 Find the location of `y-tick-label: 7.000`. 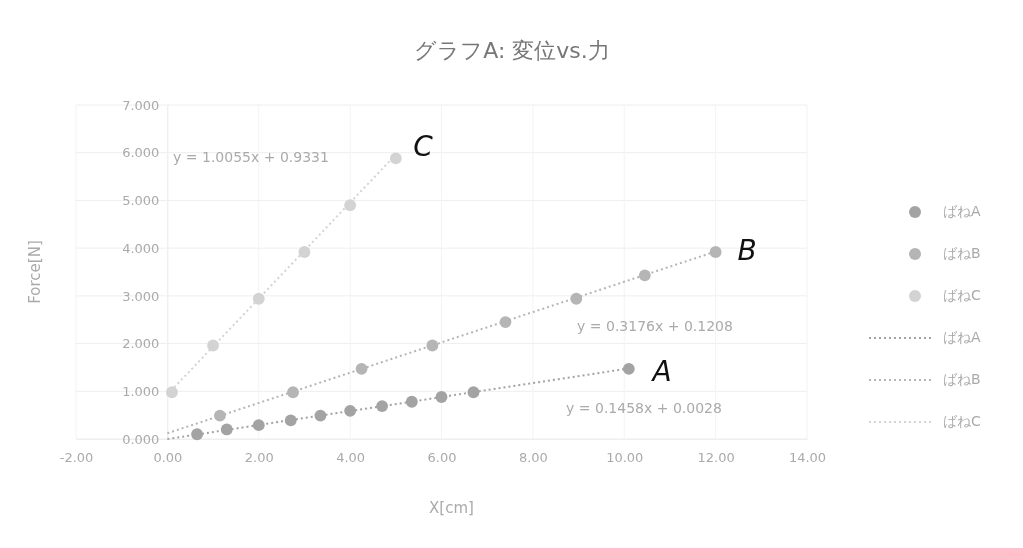

y-tick-label: 7.000 is located at coordinates (141, 105).